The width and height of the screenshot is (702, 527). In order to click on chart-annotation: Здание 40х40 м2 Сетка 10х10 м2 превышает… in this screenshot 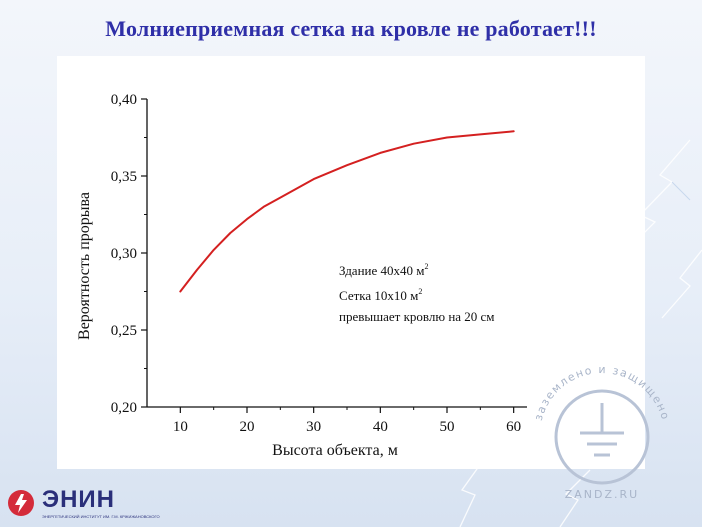, I will do `click(417, 291)`.